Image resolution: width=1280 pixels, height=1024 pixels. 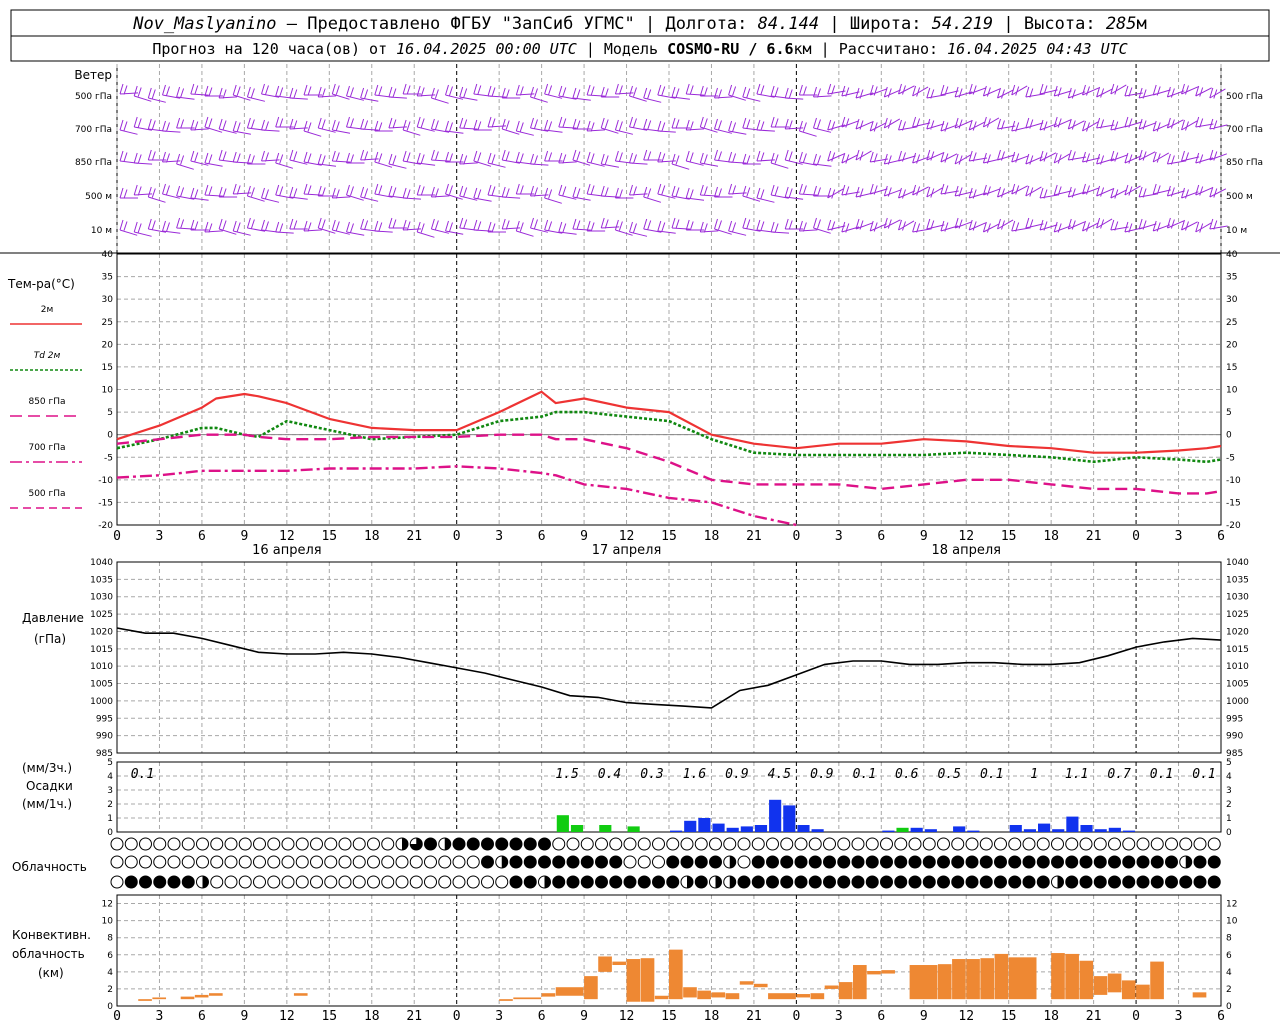 I want to click on temp-ytick-right: 5, so click(x=1229, y=413).